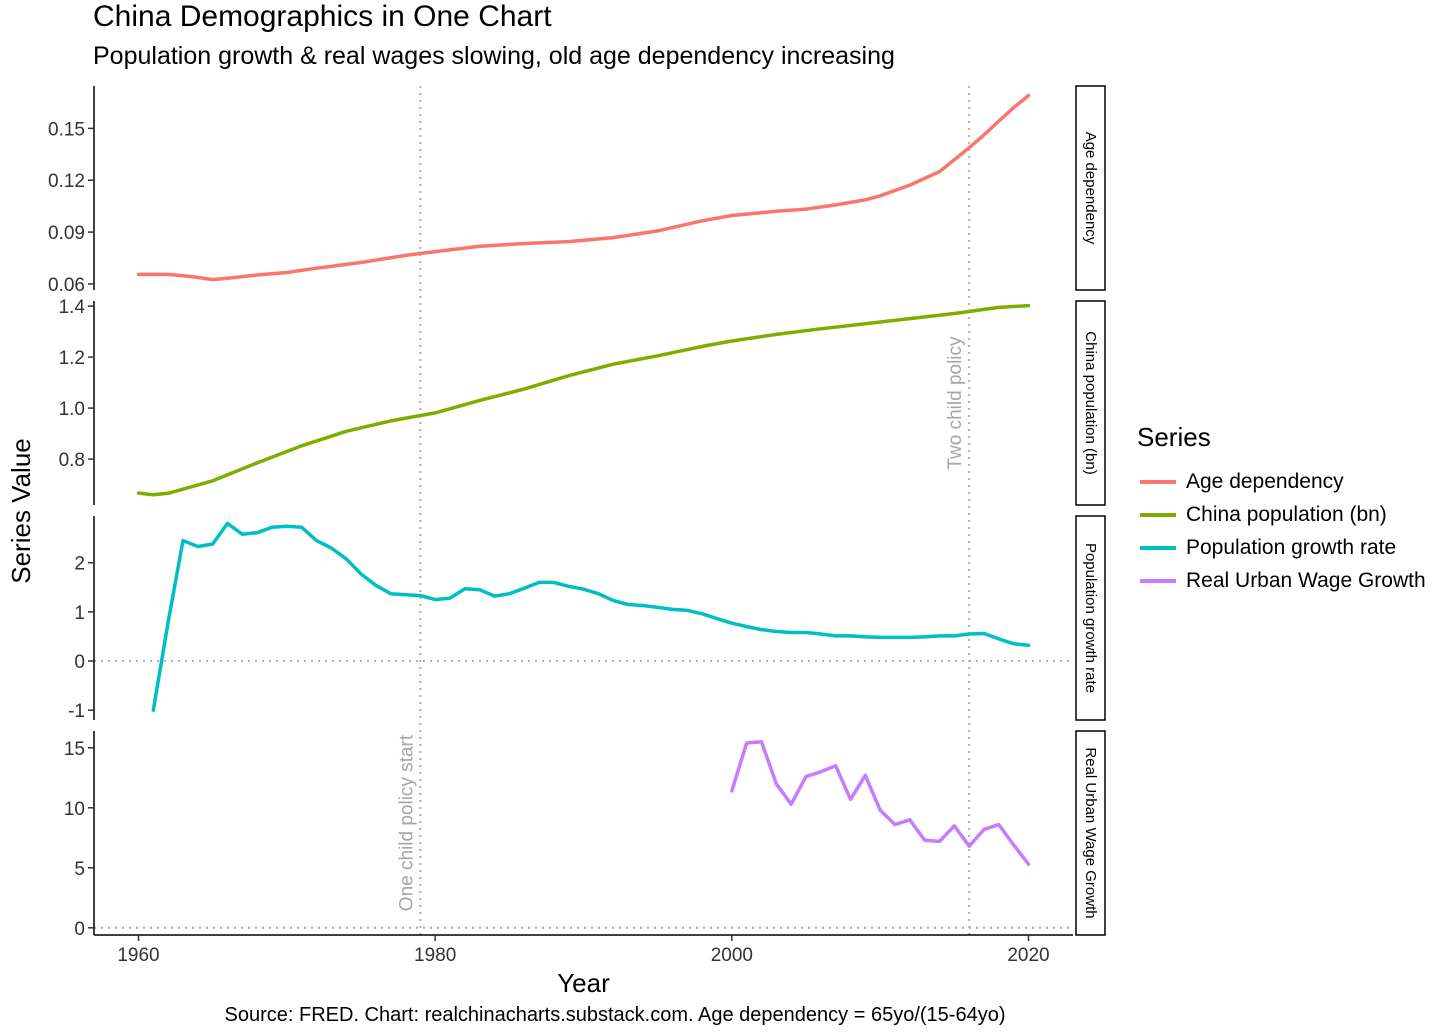 The image size is (1456, 1036). What do you see at coordinates (76, 711) in the screenshot?
I see `y-tick-label: -1` at bounding box center [76, 711].